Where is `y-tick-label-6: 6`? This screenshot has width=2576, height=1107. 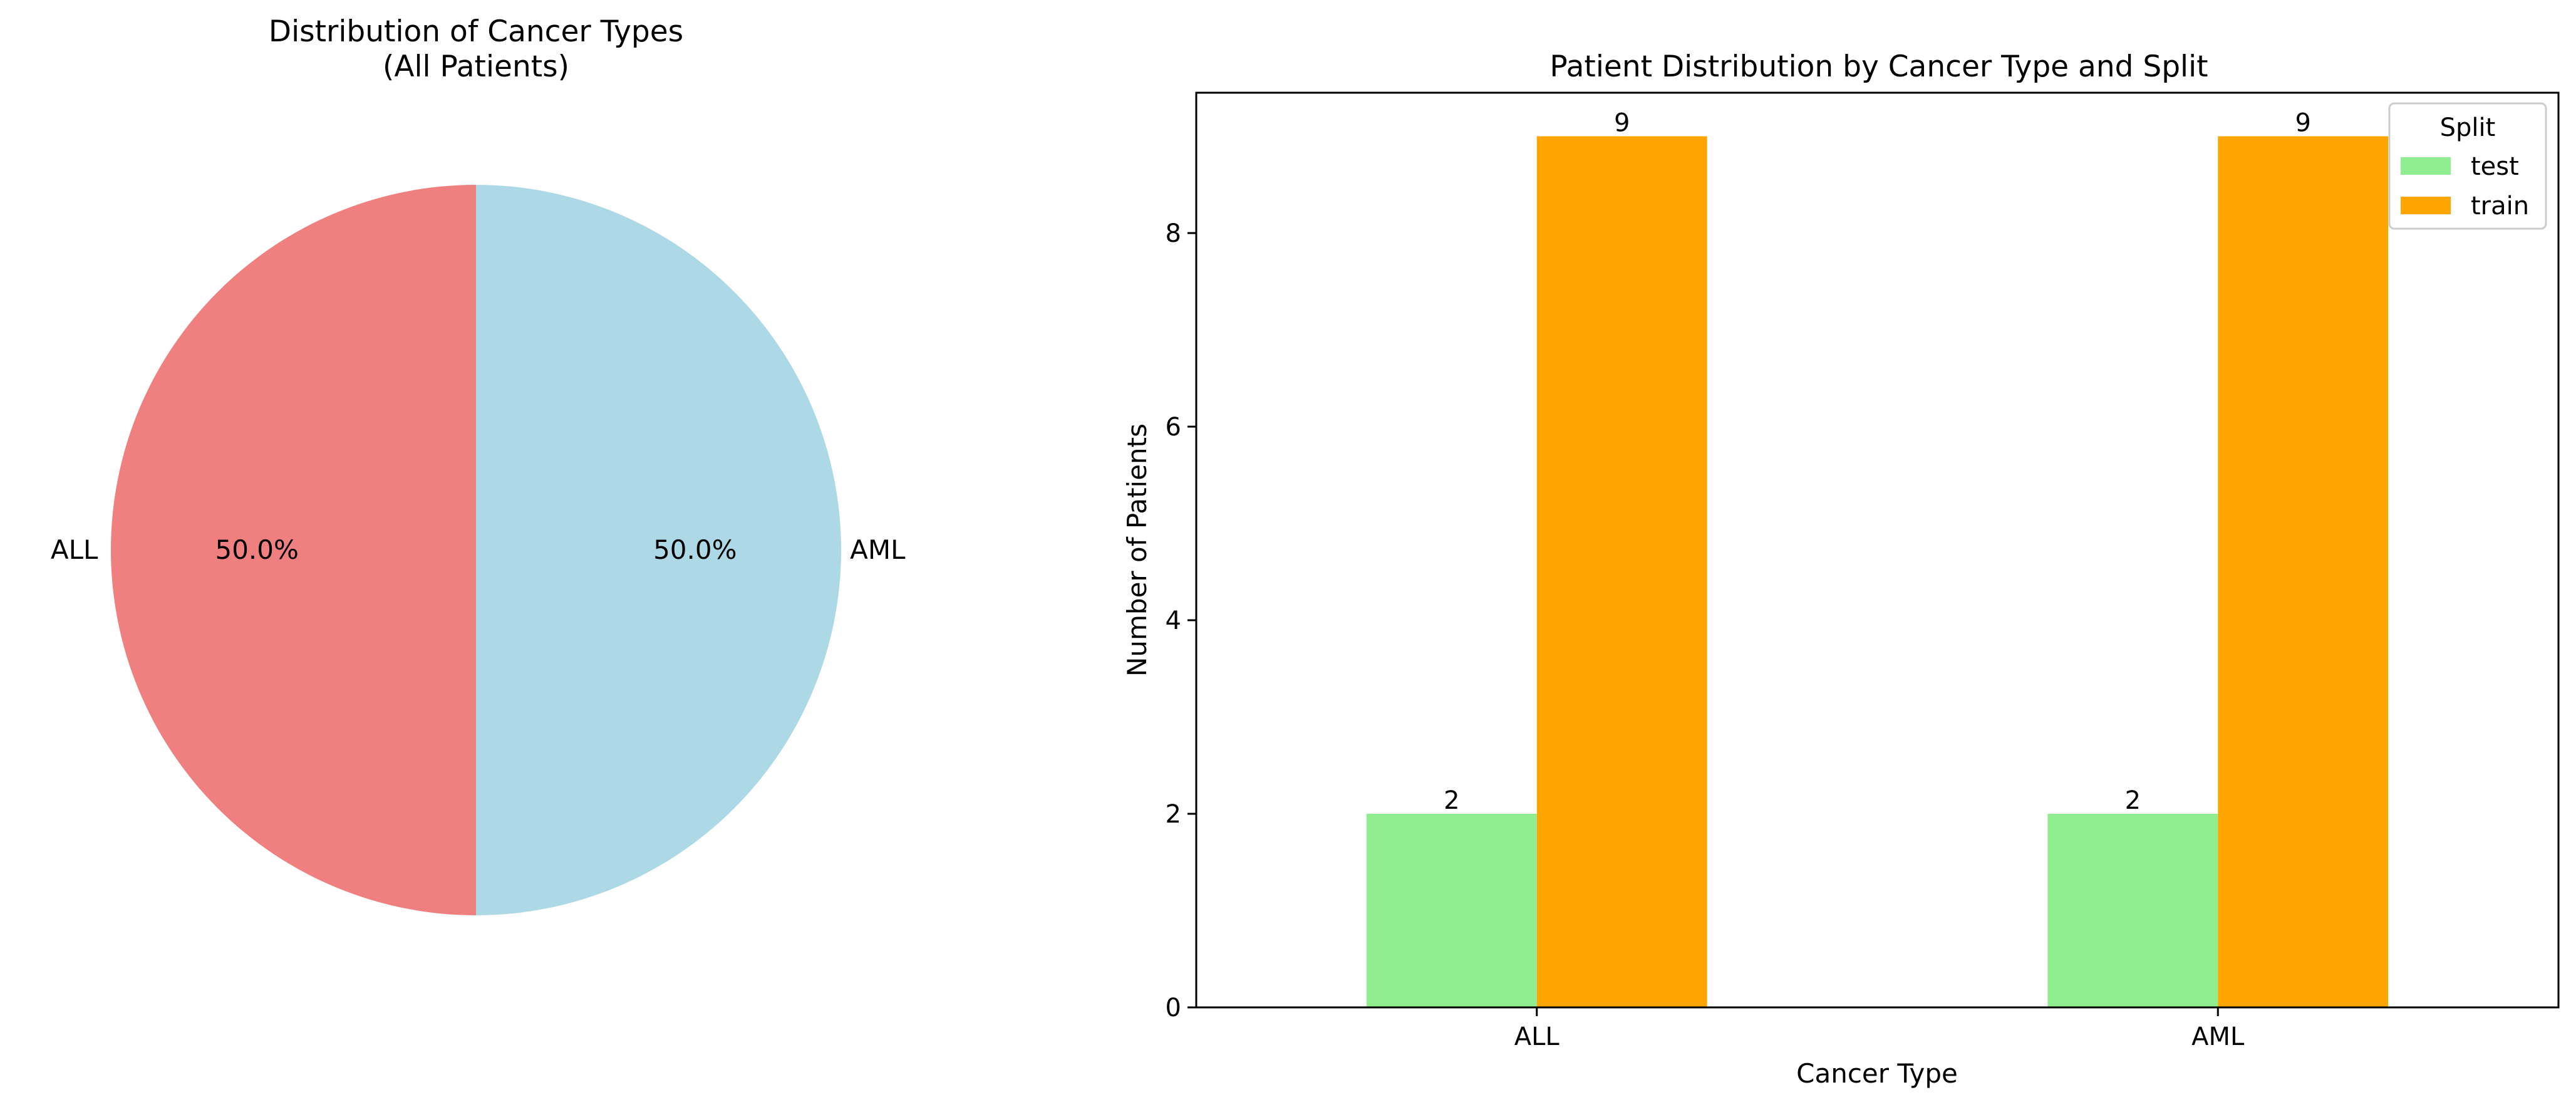 y-tick-label-6: 6 is located at coordinates (1173, 427).